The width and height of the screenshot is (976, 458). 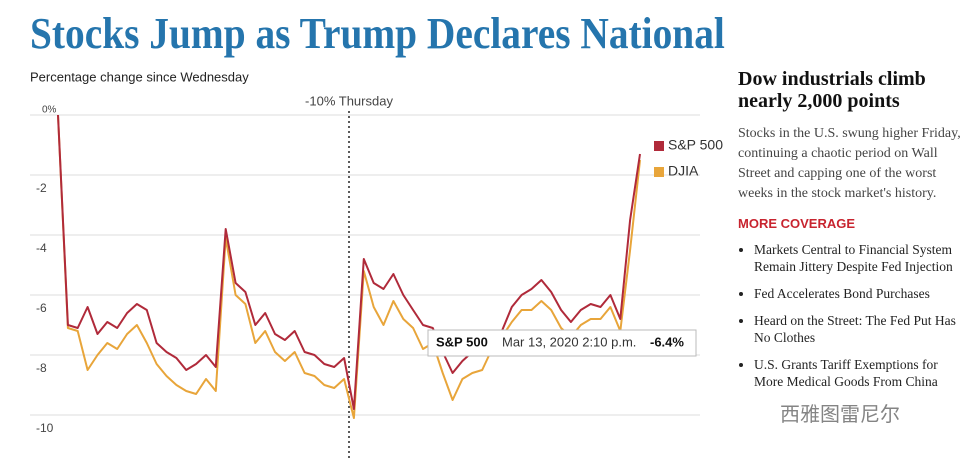 What do you see at coordinates (683, 171) in the screenshot?
I see `legend-label: DJIA` at bounding box center [683, 171].